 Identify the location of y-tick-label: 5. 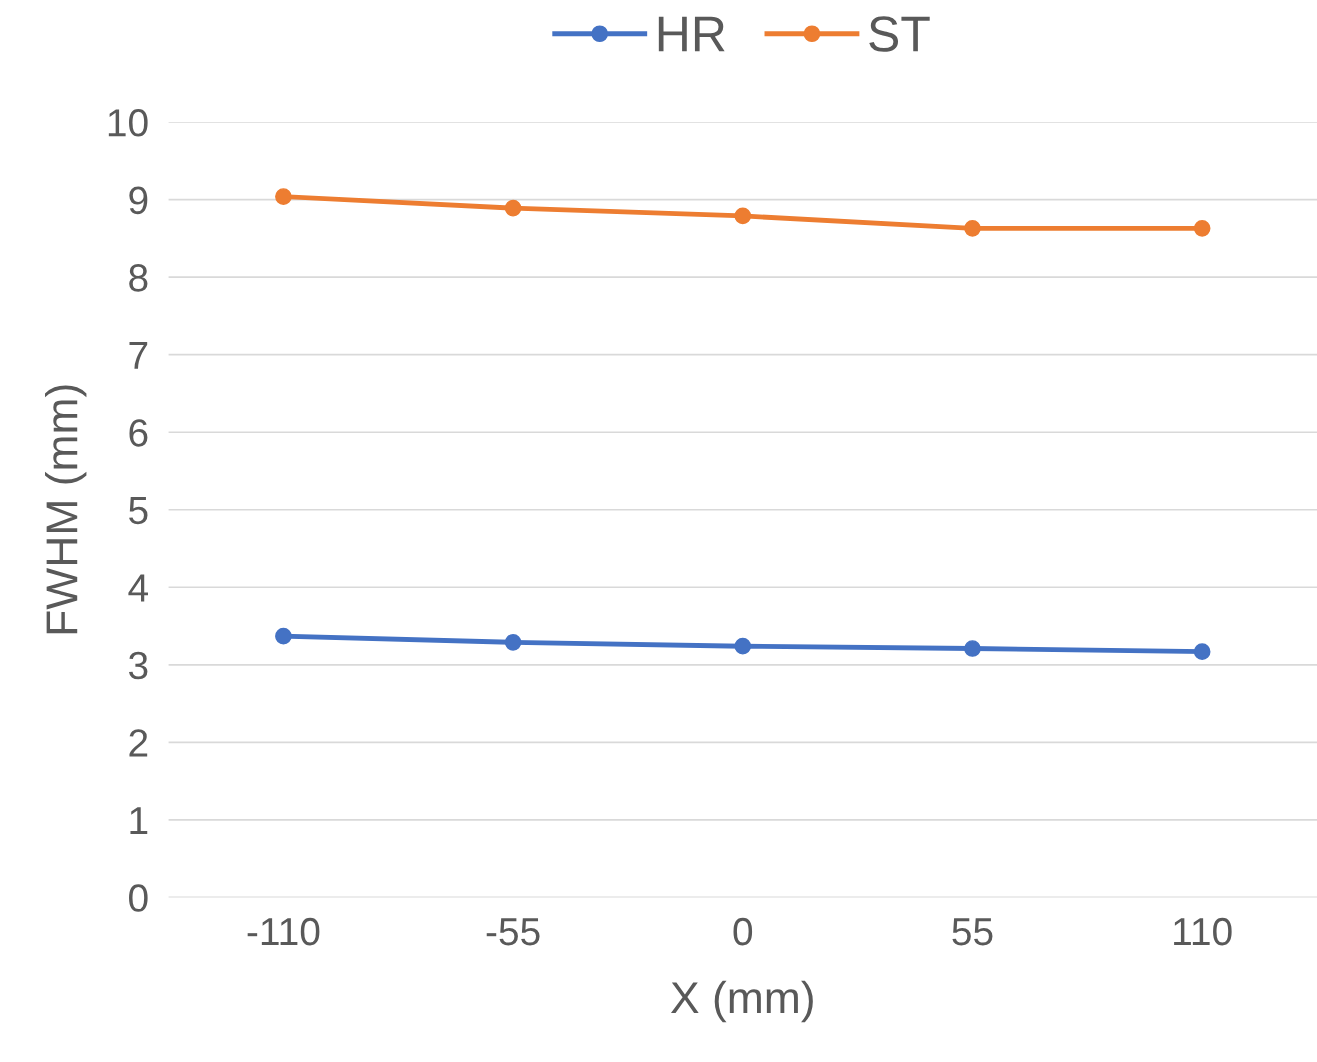
(138, 511).